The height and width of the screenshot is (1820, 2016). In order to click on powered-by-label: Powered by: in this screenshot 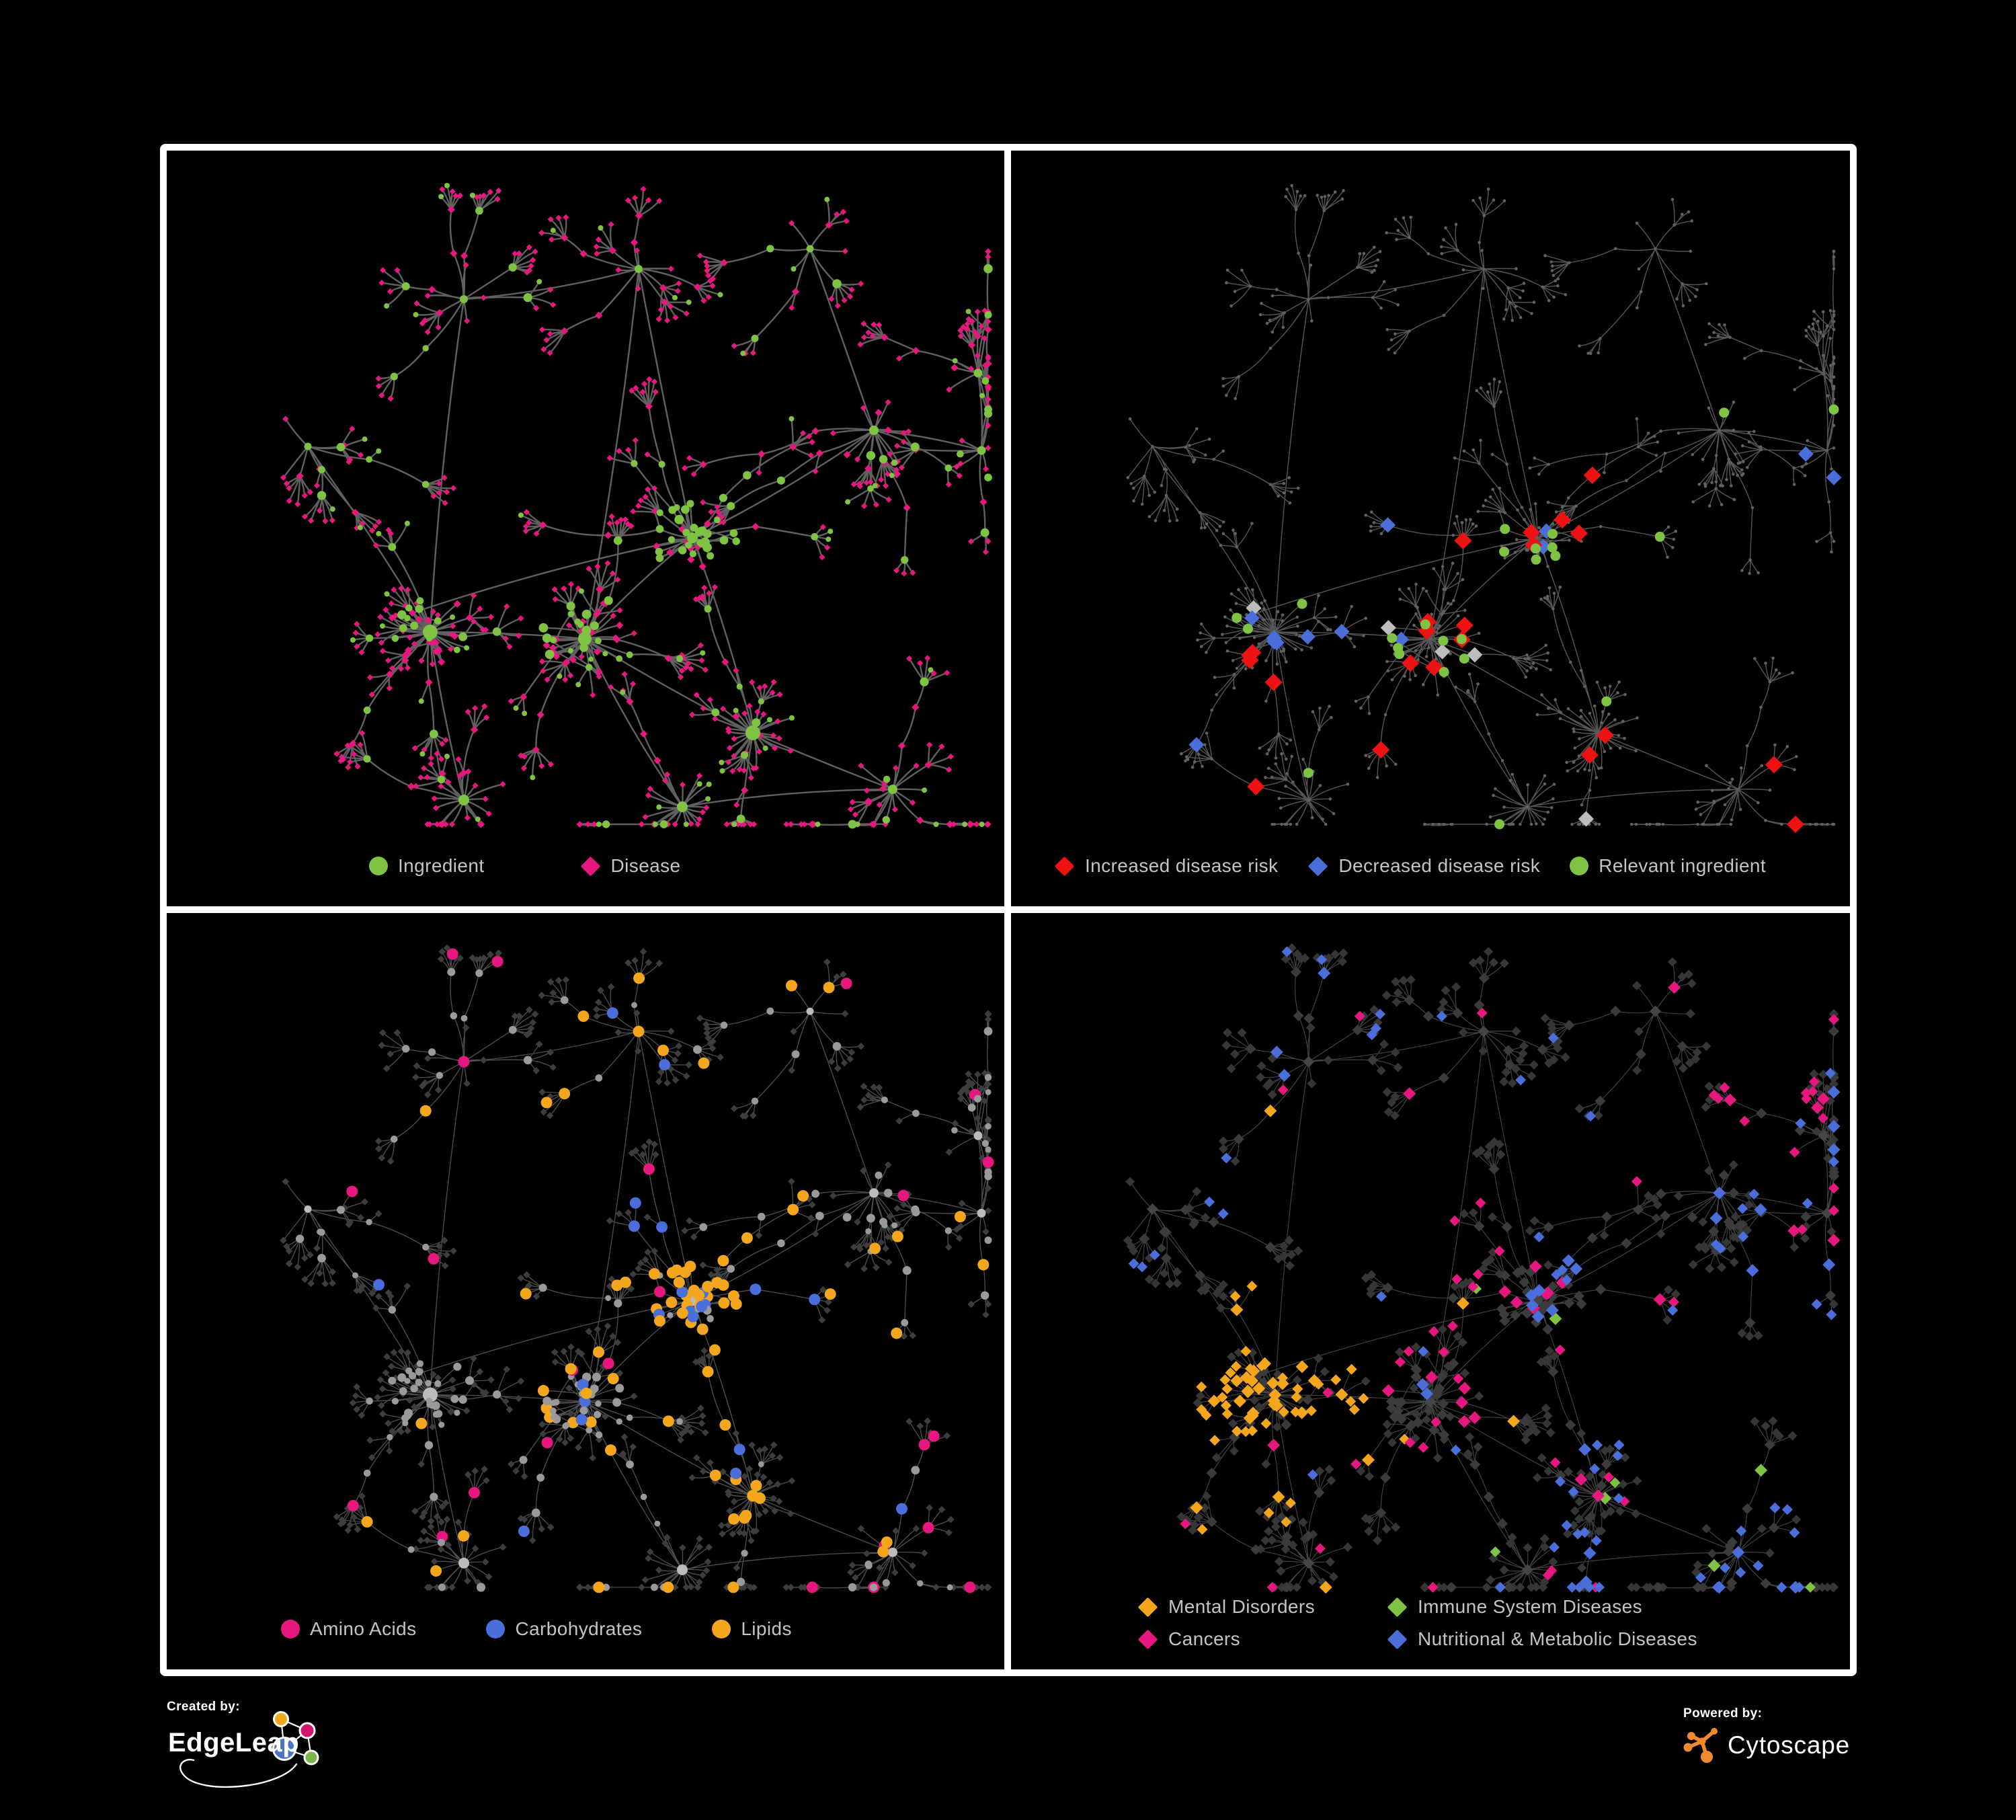, I will do `click(1723, 1713)`.